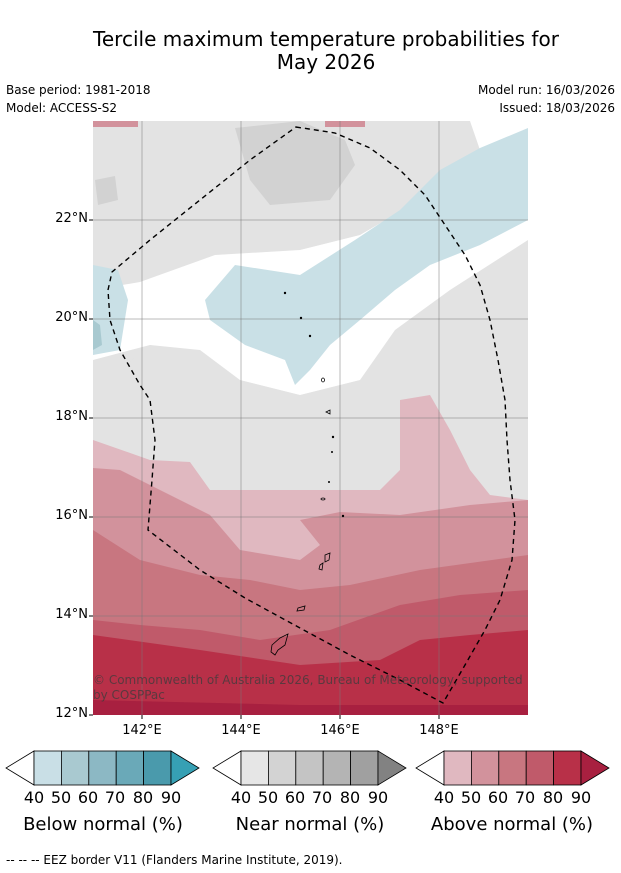  I want to click on below-tick-90: 90, so click(171, 797).